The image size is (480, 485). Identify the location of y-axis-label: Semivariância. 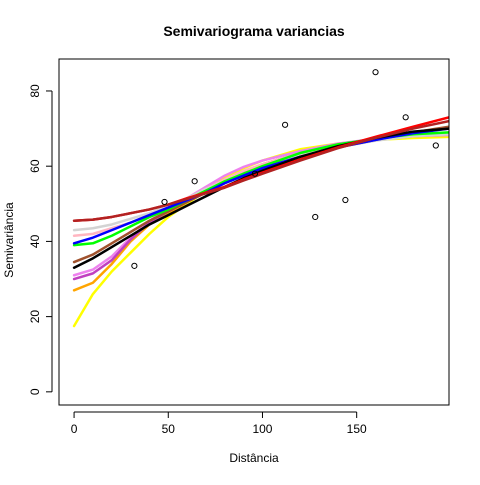
(9, 240).